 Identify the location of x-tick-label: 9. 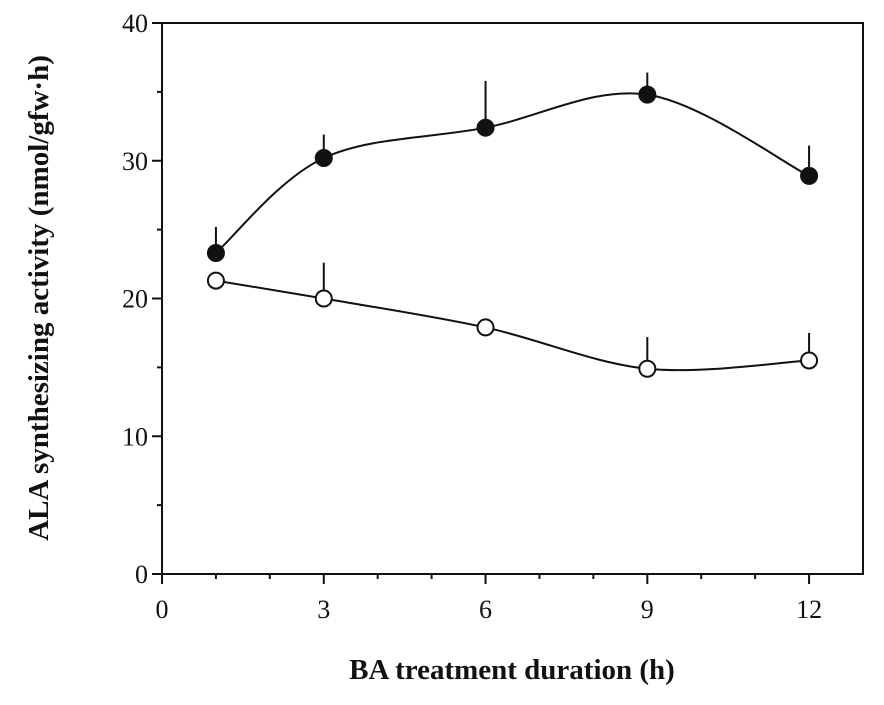
(647, 609).